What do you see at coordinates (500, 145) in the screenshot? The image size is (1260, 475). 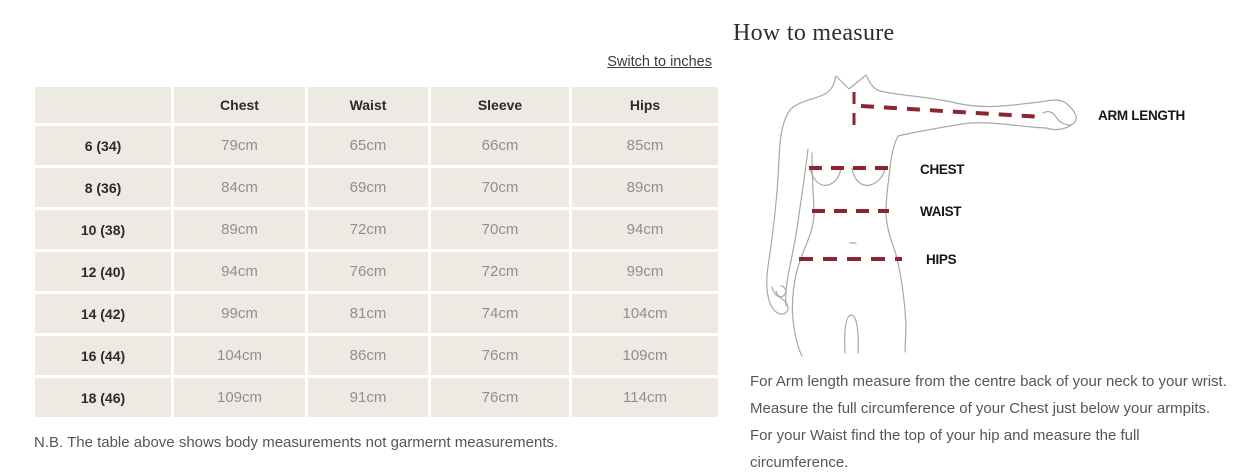 I see `sleeve-value: 66cm` at bounding box center [500, 145].